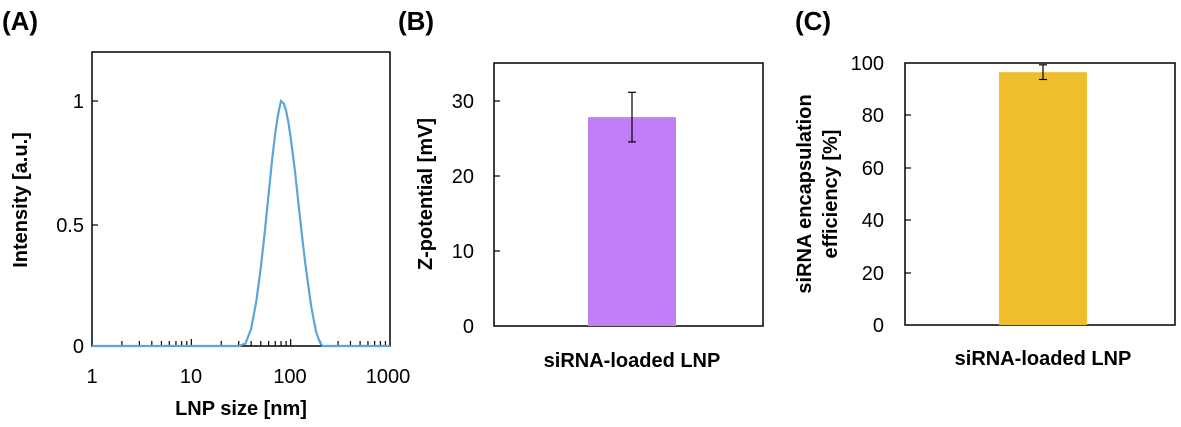 The image size is (1181, 427). Describe the element at coordinates (426, 194) in the screenshot. I see `panel-b-y-axis-title: Z-potential [mV]` at that location.